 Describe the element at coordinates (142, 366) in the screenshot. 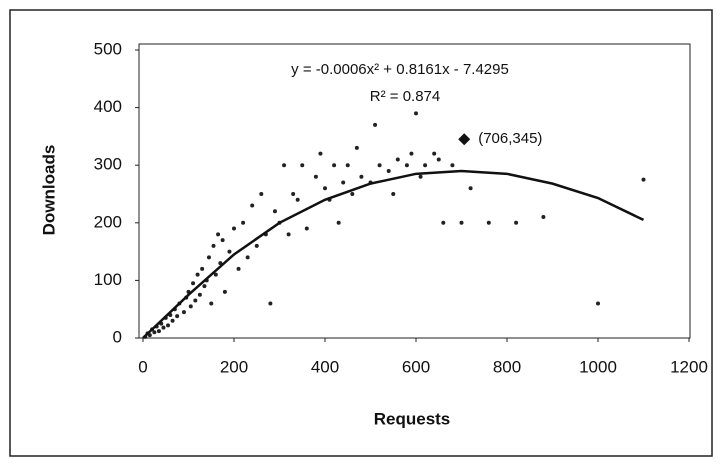

I see `x-tick-label: 0` at that location.